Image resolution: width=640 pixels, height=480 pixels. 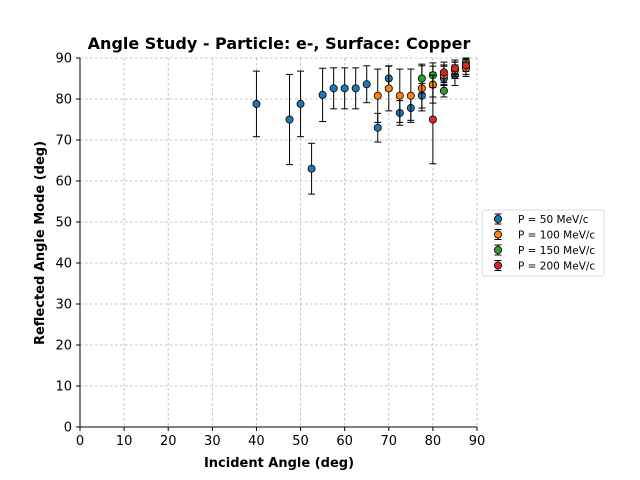 I want to click on y-axis-ticks: 0 10 20 30 40 50 60 70 80 90, so click(x=67, y=244).